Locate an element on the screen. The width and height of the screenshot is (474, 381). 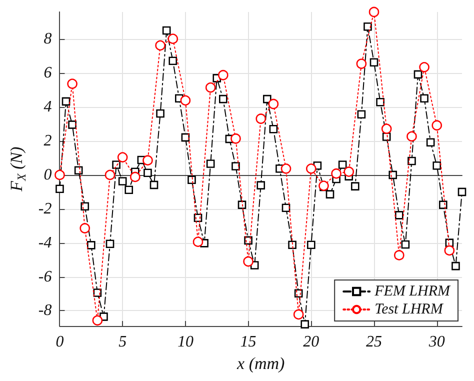
y-tick-label: 6 is located at coordinates (48, 73).